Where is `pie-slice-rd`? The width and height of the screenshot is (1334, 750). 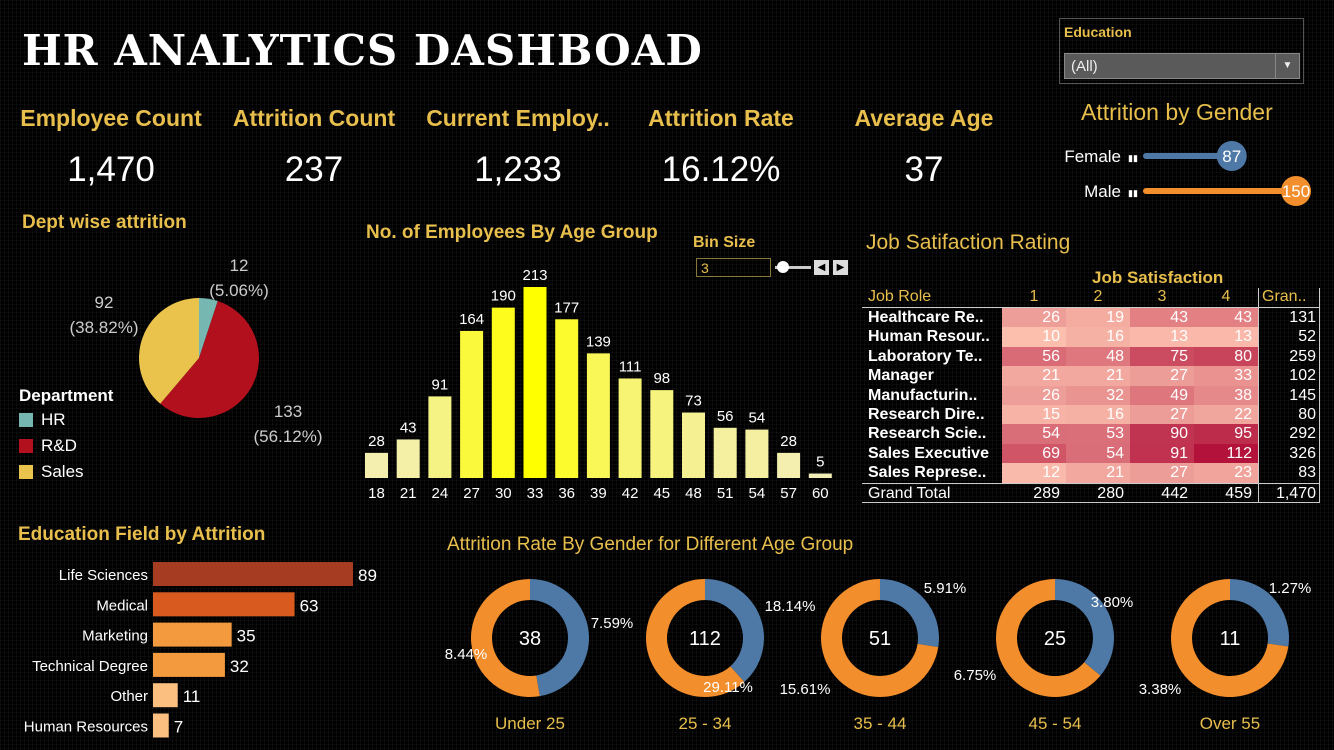 pie-slice-rd is located at coordinates (210, 360).